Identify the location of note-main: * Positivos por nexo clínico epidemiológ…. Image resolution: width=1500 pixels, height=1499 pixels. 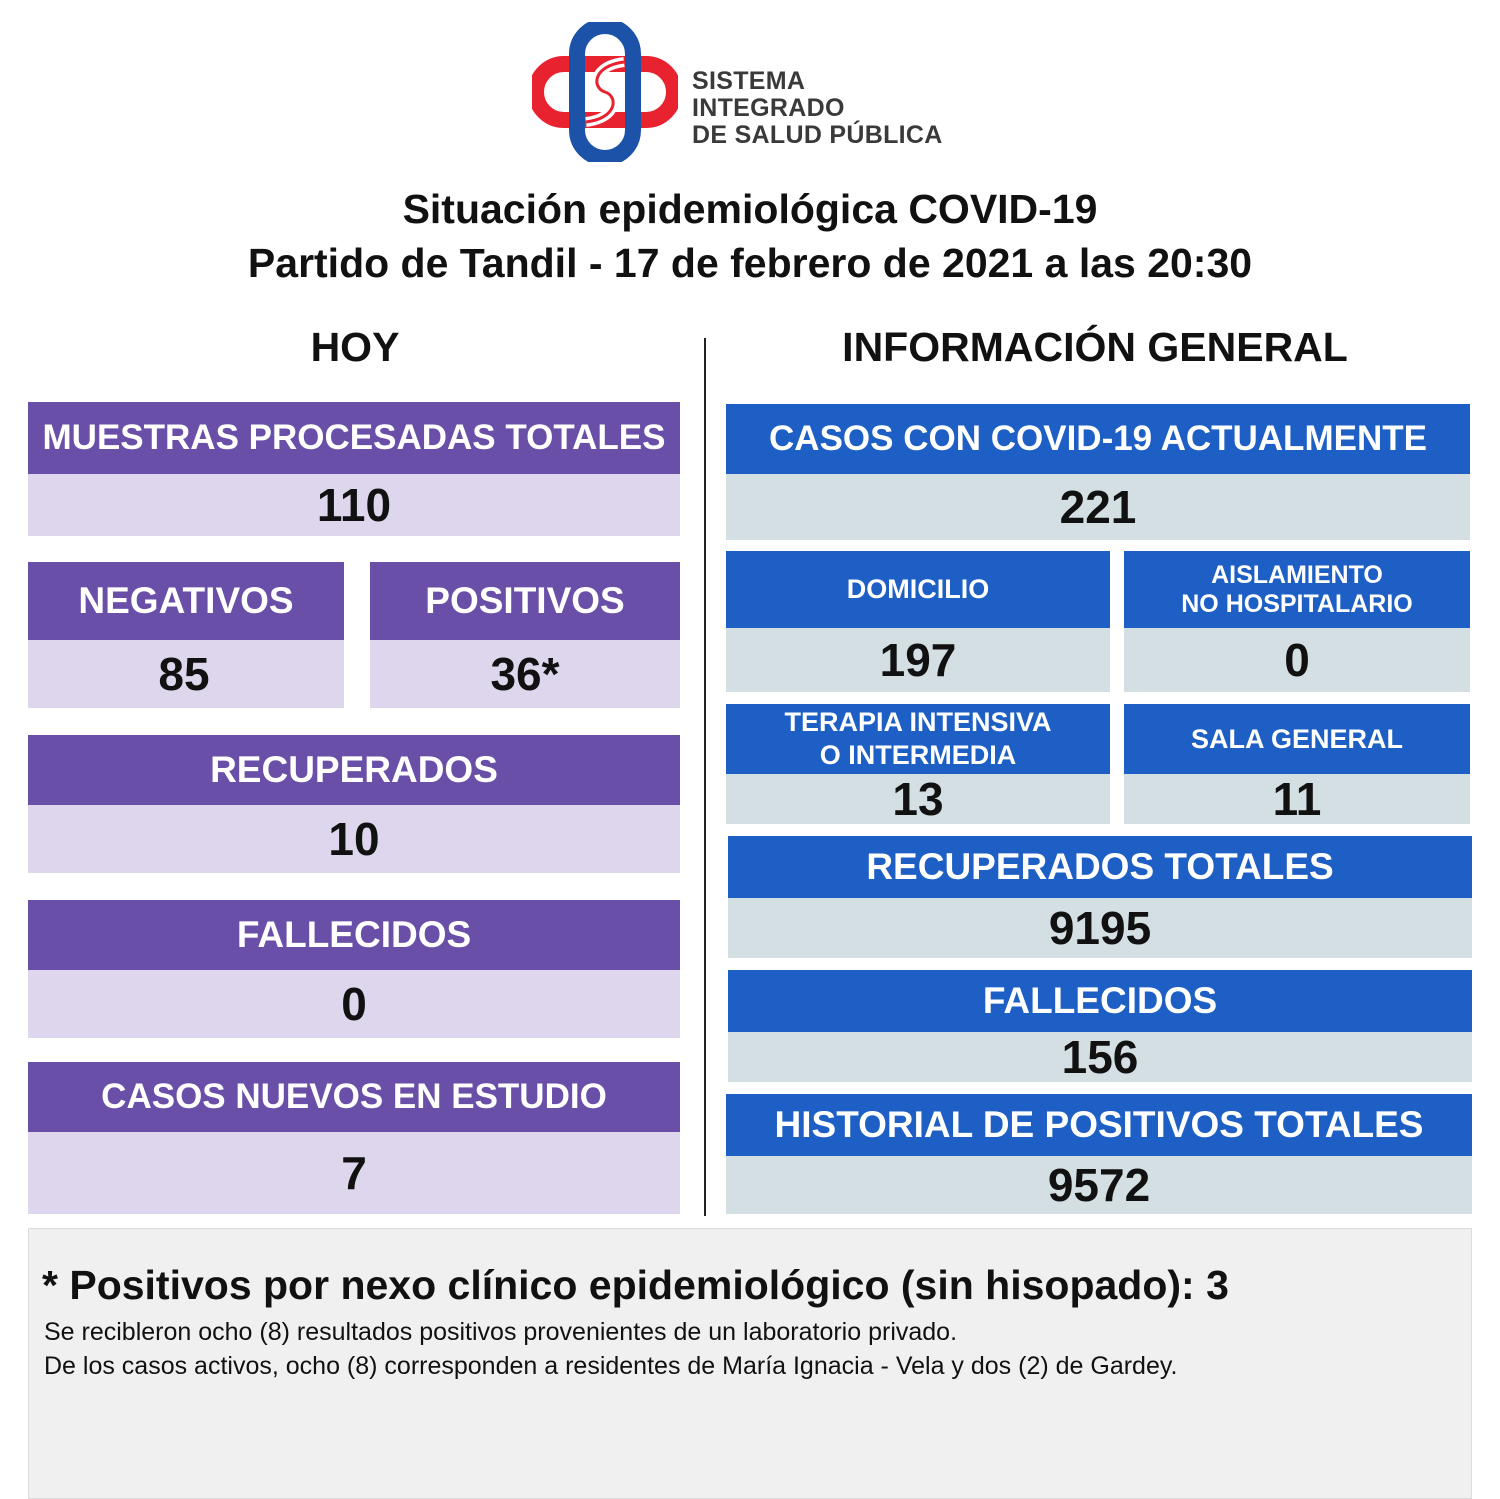
(635, 1285).